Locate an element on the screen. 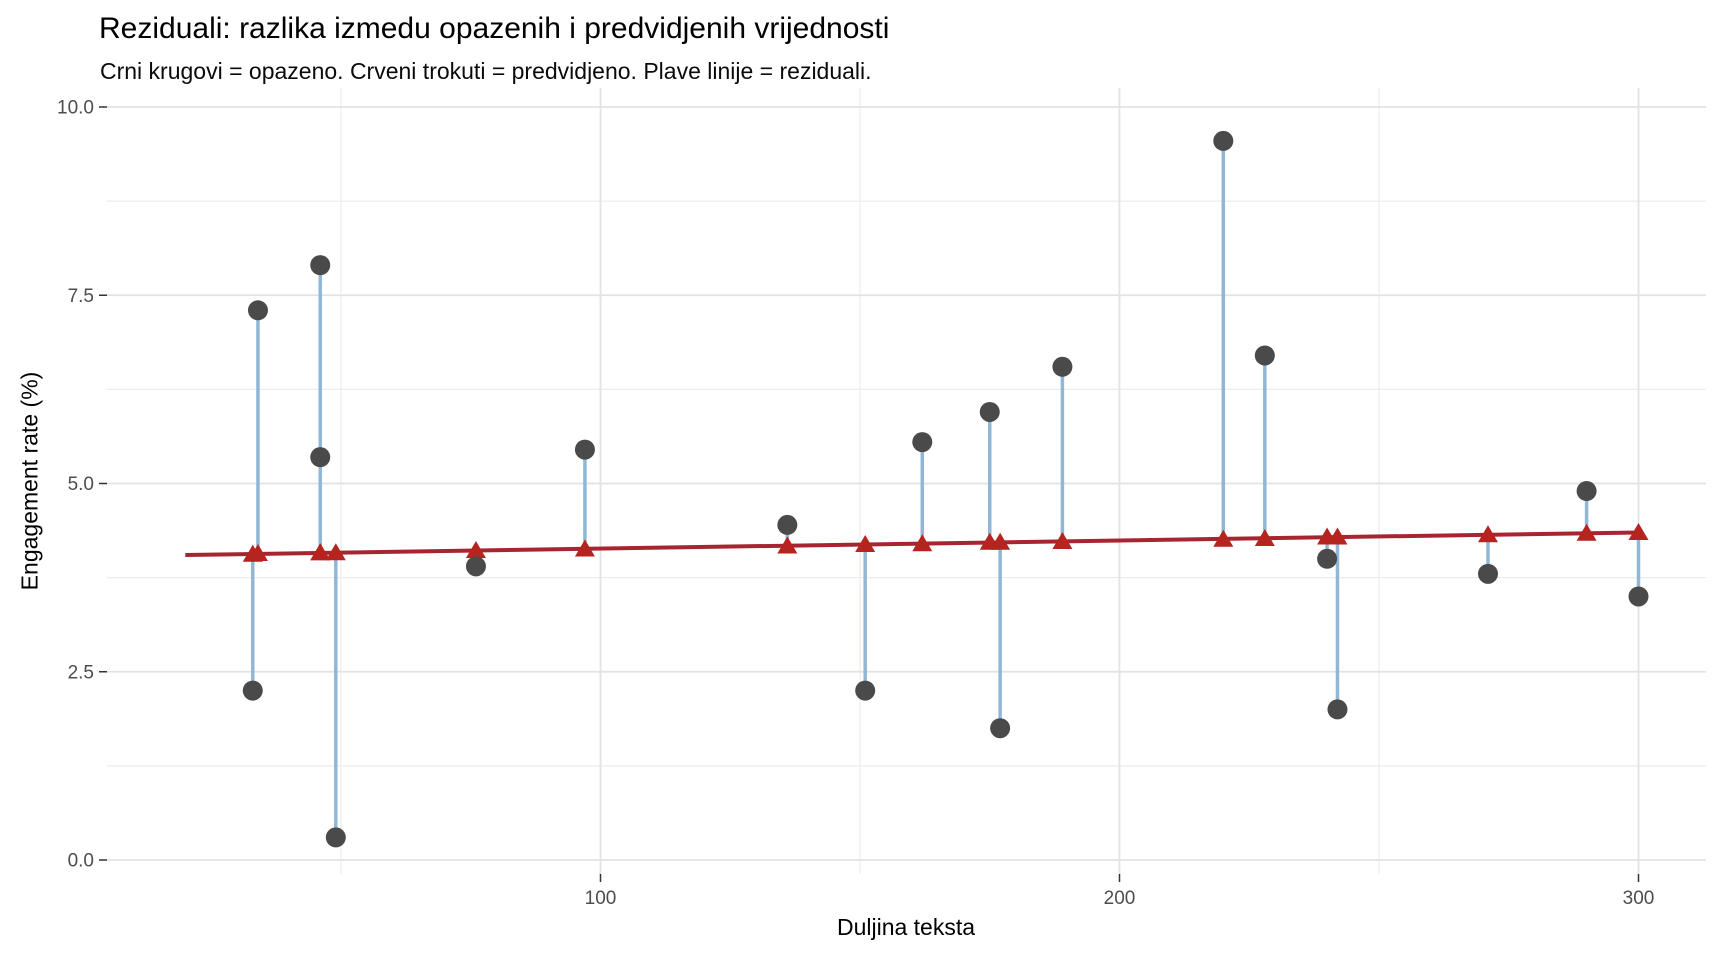  y-axis-title: Engagement rate (%) is located at coordinates (29, 481).